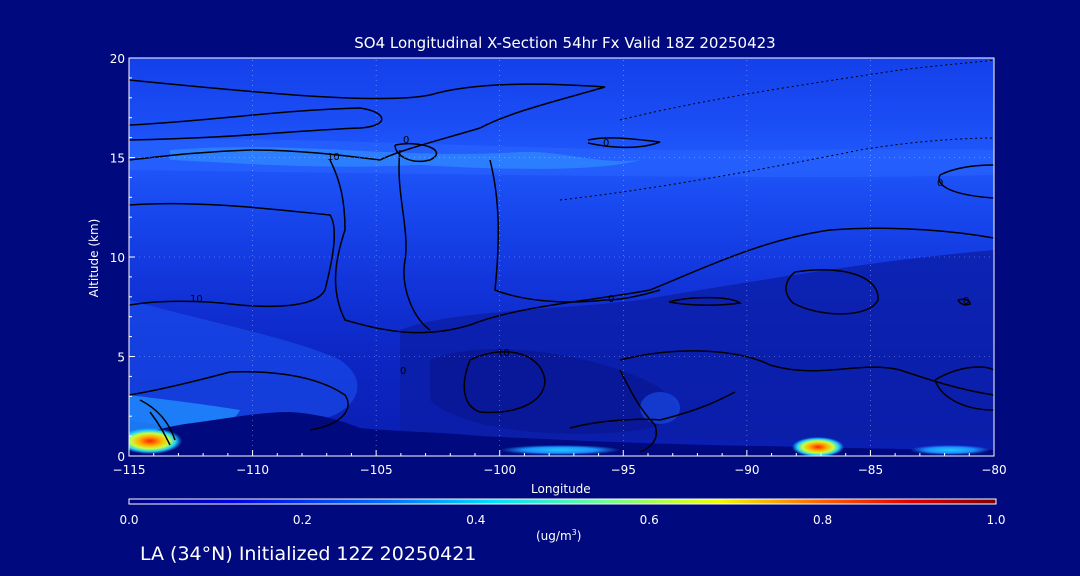 The image size is (1080, 576). Describe the element at coordinates (117, 59) in the screenshot. I see `y-tick-label: 20` at that location.